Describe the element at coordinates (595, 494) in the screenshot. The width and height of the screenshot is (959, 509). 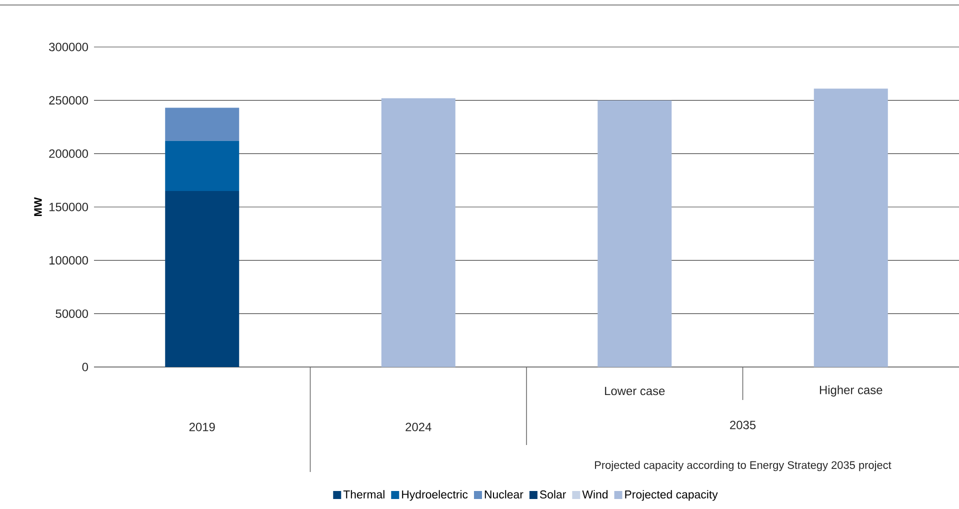
I see `legend-label: Wind` at that location.